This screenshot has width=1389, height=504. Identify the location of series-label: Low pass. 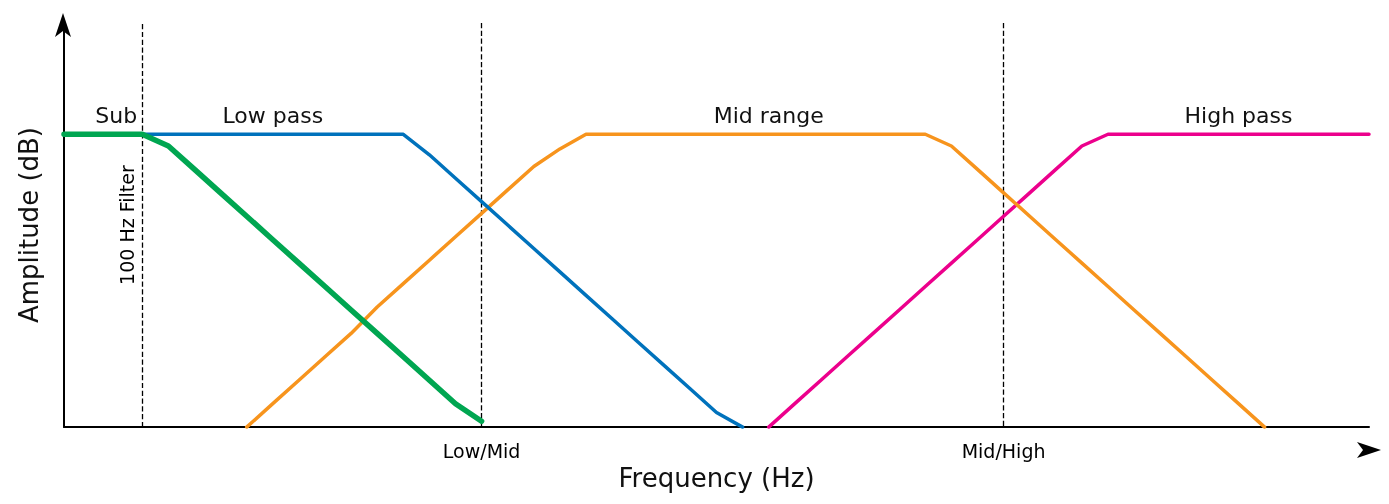
(273, 115).